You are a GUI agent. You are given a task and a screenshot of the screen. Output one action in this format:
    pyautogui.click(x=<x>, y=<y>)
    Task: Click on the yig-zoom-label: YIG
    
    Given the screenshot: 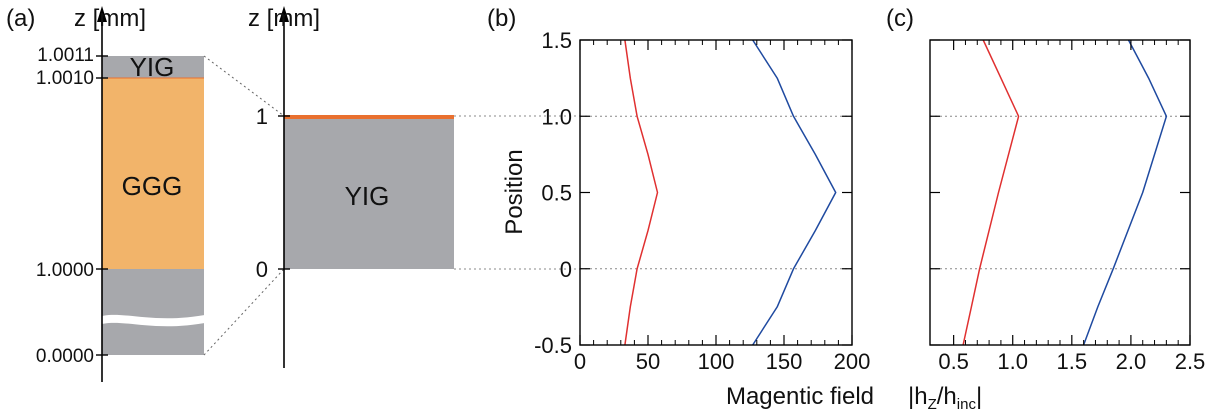 What is the action you would take?
    pyautogui.click(x=367, y=196)
    